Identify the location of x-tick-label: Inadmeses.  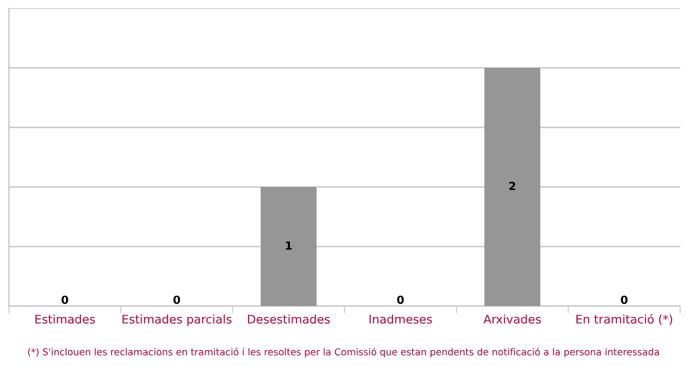
(401, 319).